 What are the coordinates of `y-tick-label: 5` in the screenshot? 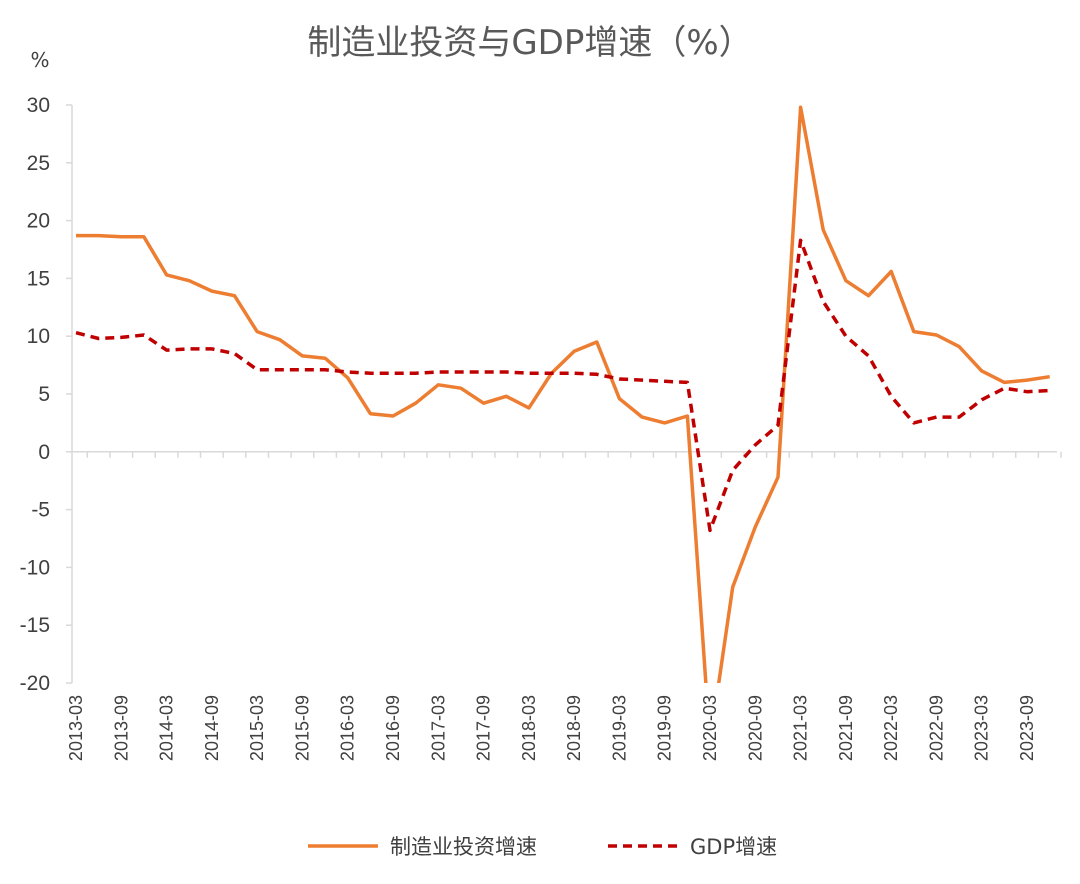 It's located at (44, 394).